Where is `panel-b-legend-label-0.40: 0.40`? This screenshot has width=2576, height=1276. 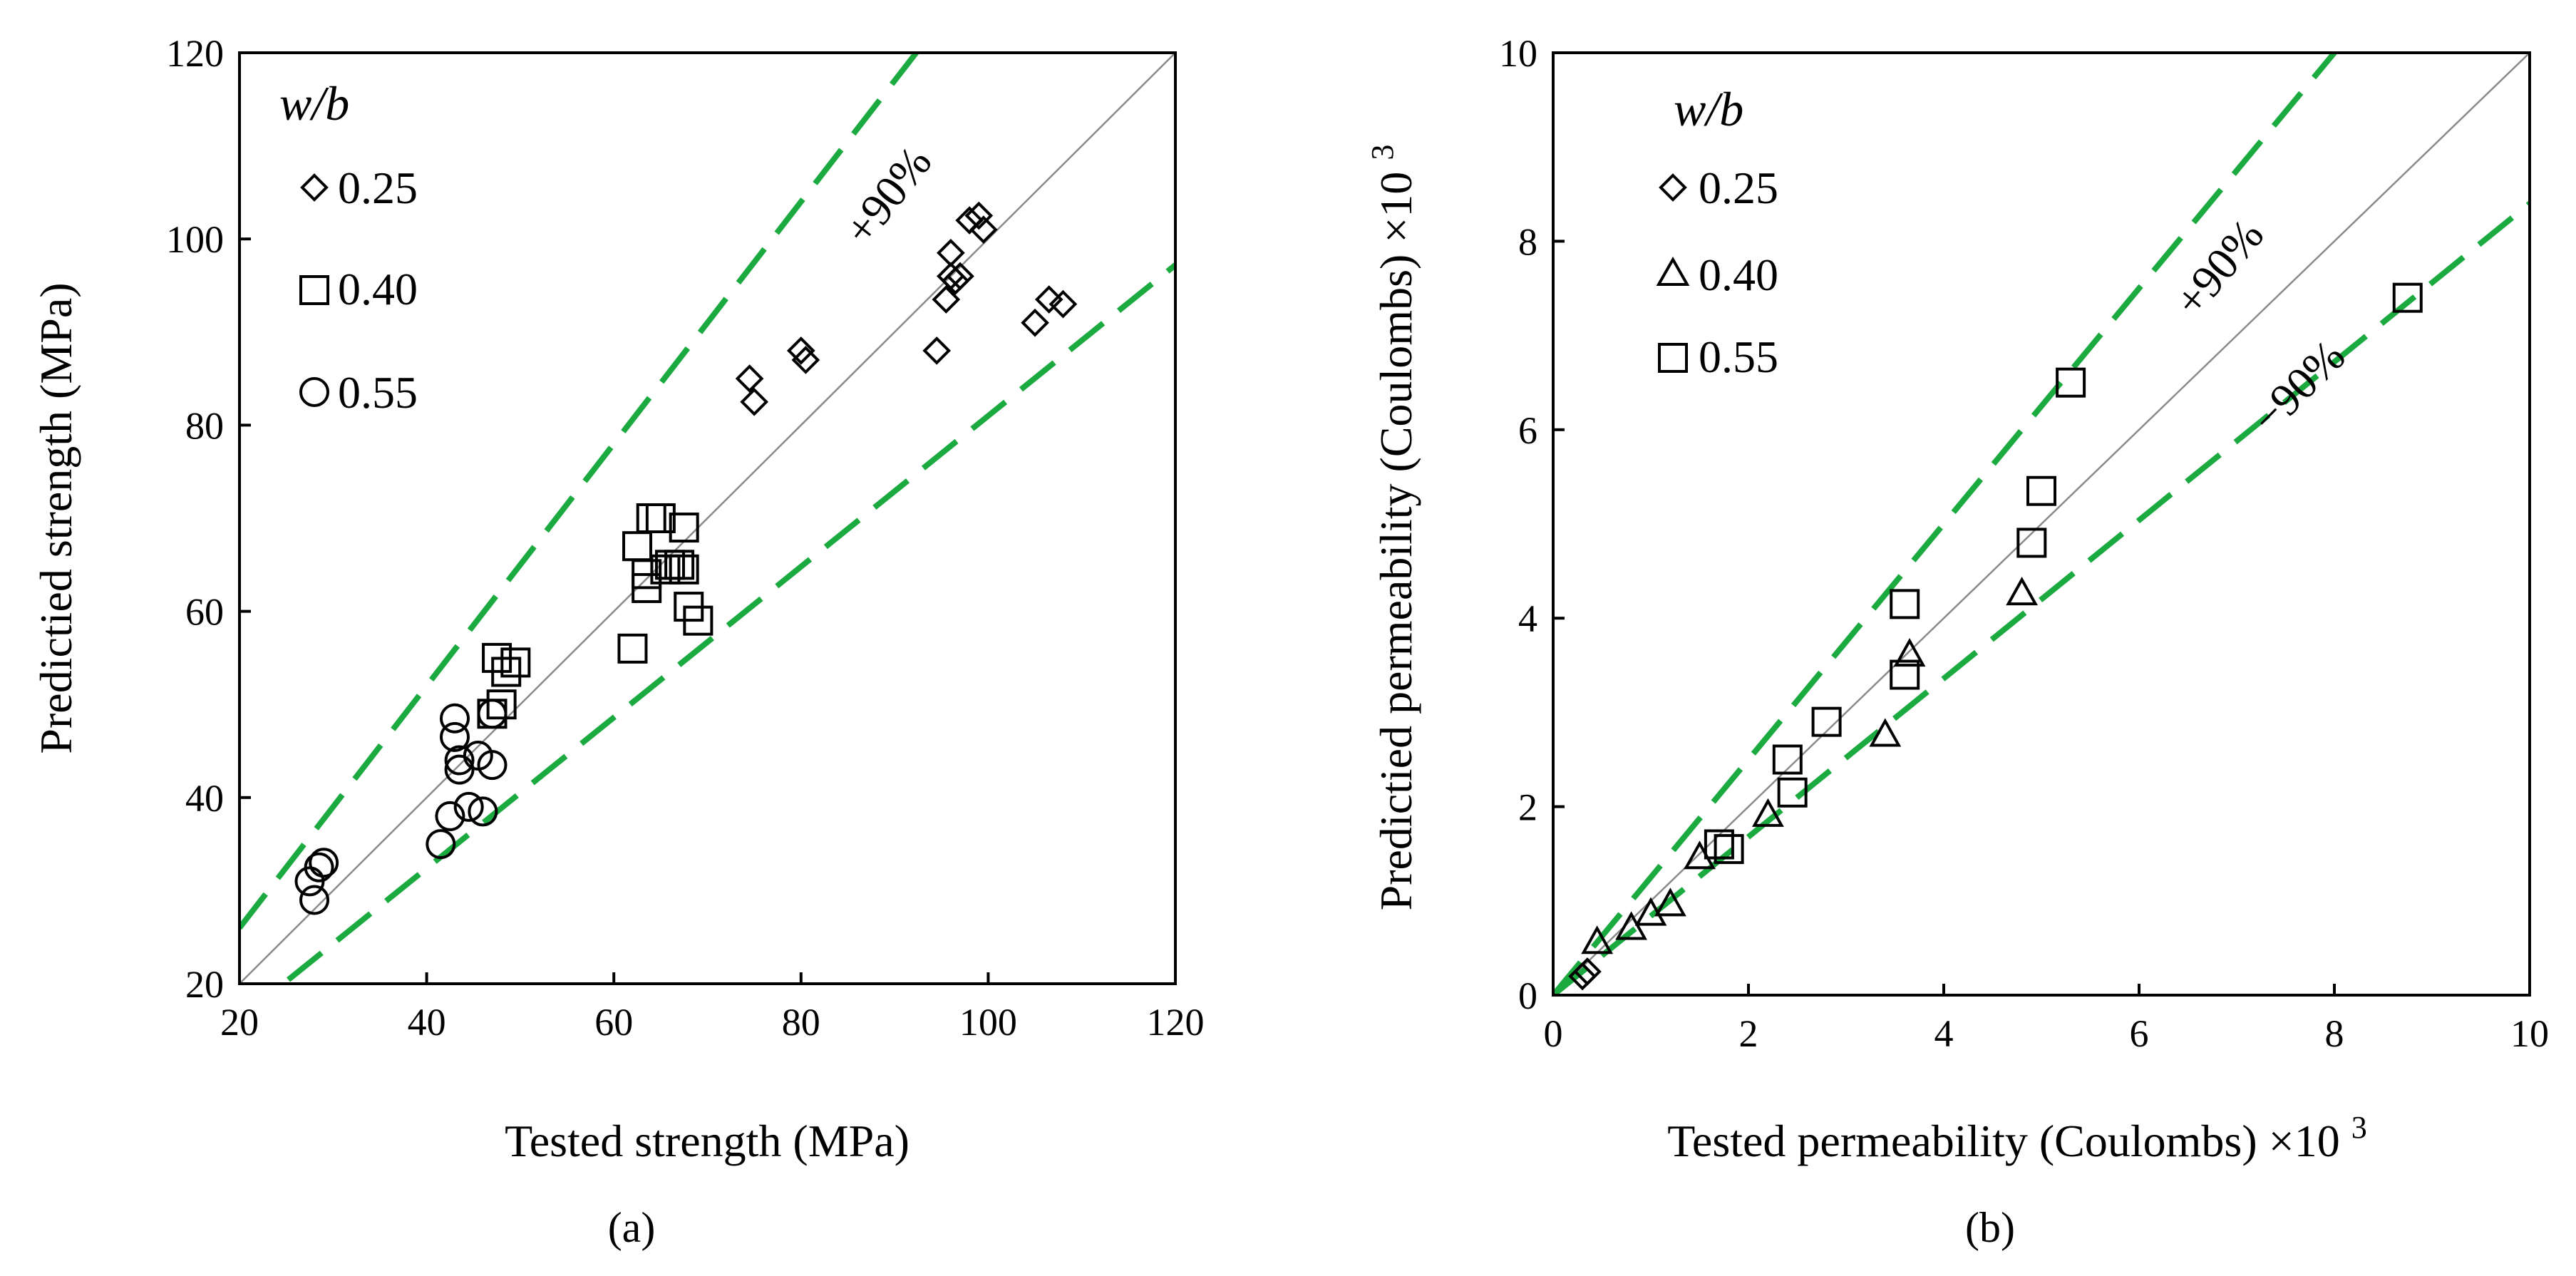
panel-b-legend-label-0.40: 0.40 is located at coordinates (1738, 274).